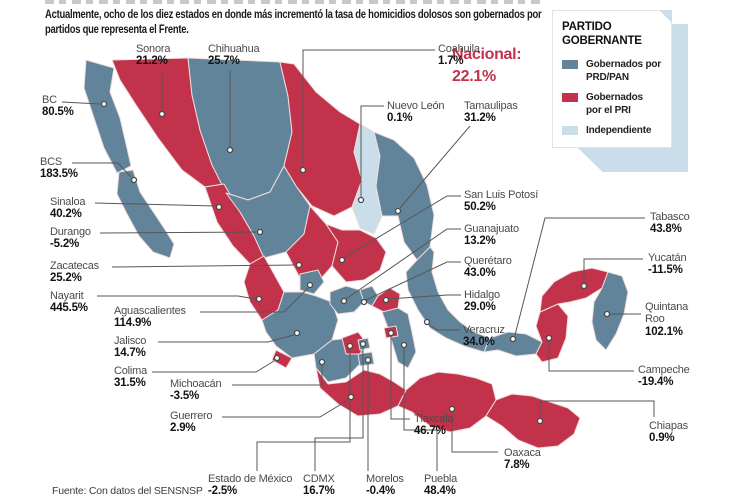  I want to click on leader-line-puebla, so click(420, 409).